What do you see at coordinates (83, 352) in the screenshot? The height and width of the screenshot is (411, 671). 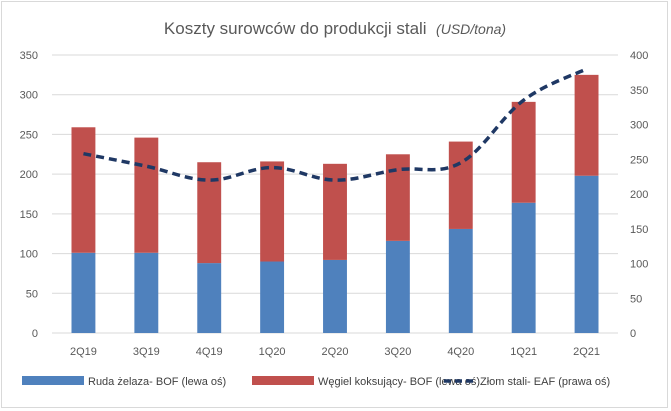 I see `x-tick-label: 2Q19` at bounding box center [83, 352].